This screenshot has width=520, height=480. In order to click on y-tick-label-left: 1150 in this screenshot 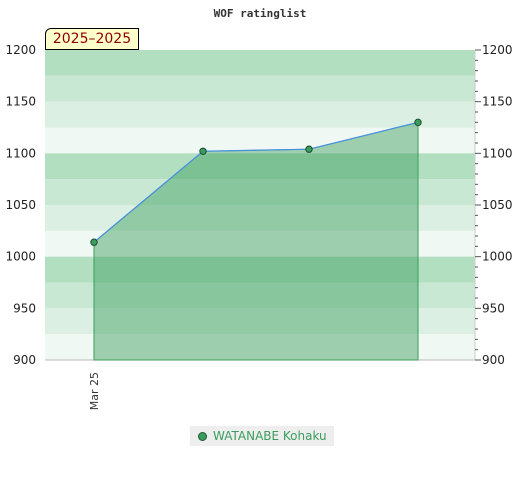, I will do `click(20, 102)`.